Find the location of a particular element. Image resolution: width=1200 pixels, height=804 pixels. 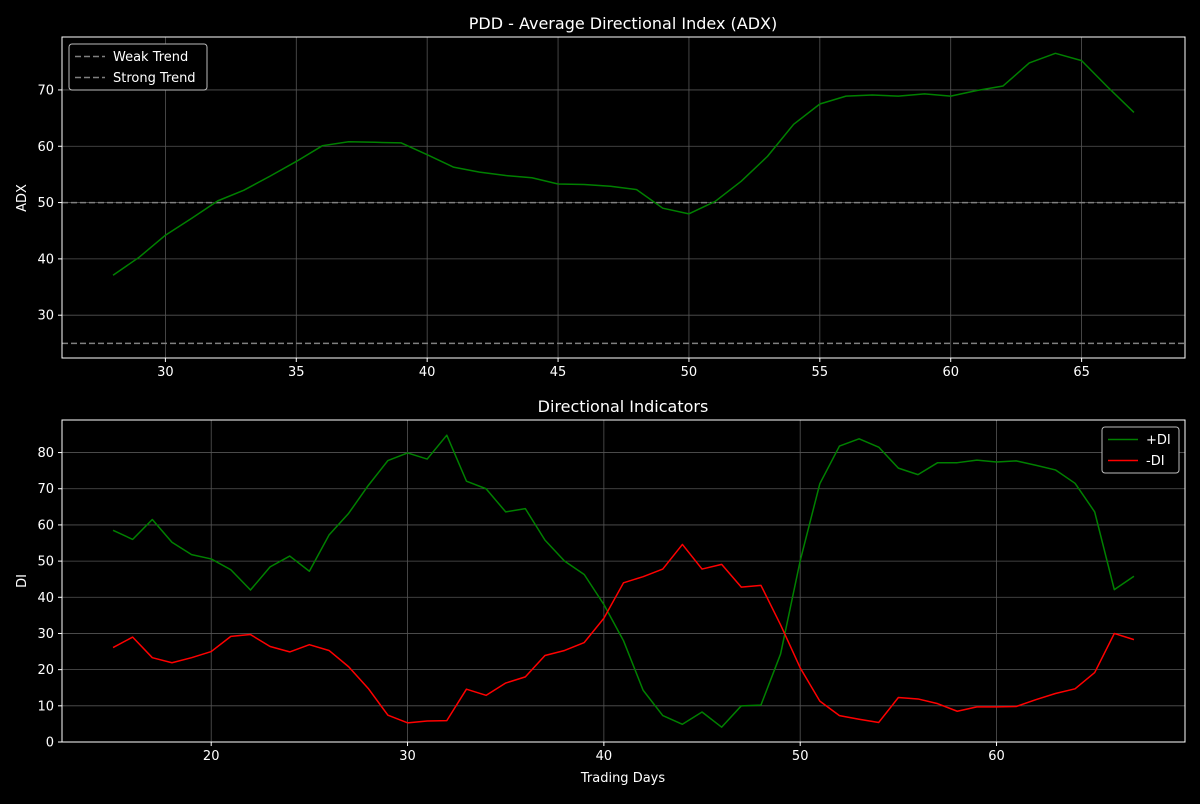

adx-x-tick-label: 30 is located at coordinates (165, 372).